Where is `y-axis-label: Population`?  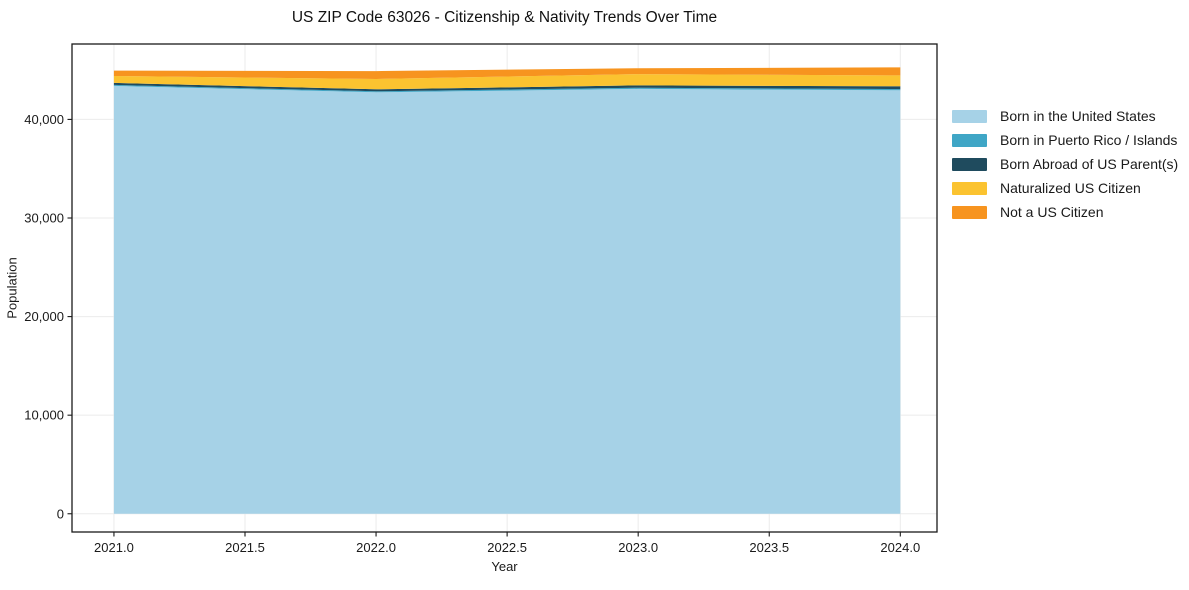 y-axis-label: Population is located at coordinates (12, 288).